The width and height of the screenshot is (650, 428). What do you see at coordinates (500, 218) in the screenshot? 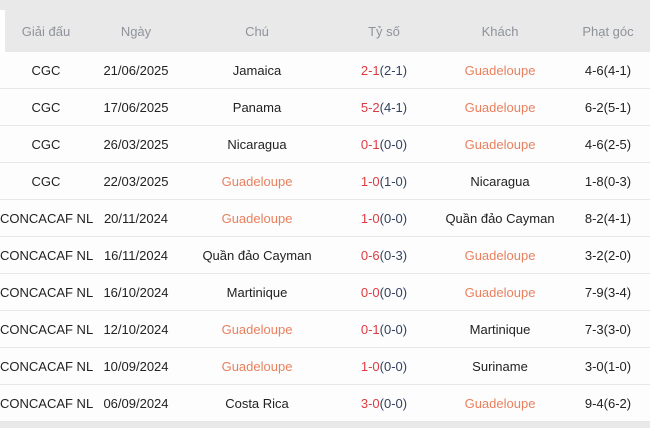
I see `away-team-name: Quần đảo Cayman` at bounding box center [500, 218].